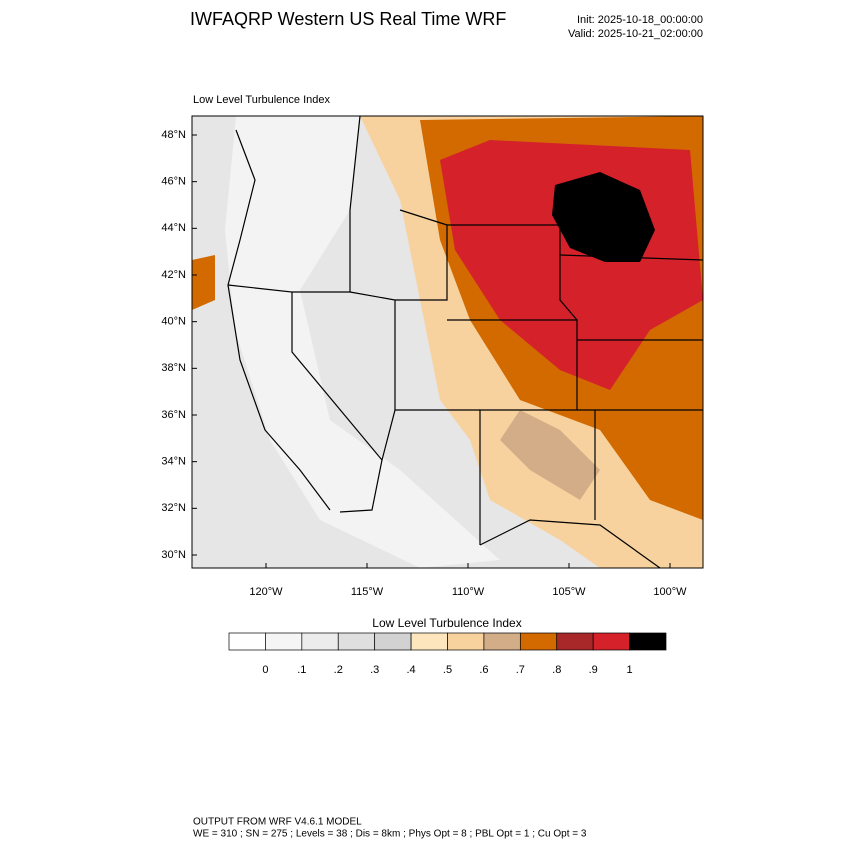 The image size is (850, 850). I want to click on lon-label: 110°W, so click(468, 592).